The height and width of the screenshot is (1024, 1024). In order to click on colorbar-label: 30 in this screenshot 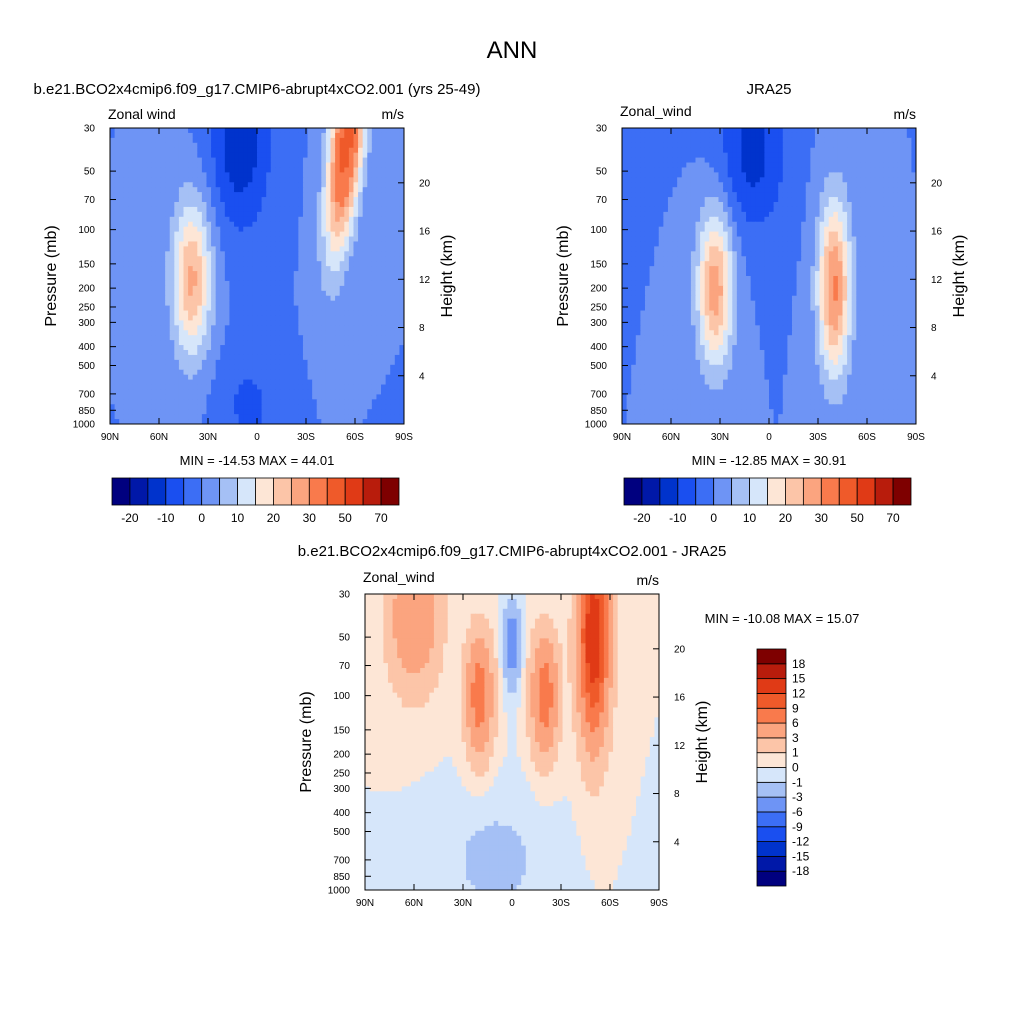, I will do `click(310, 518)`.